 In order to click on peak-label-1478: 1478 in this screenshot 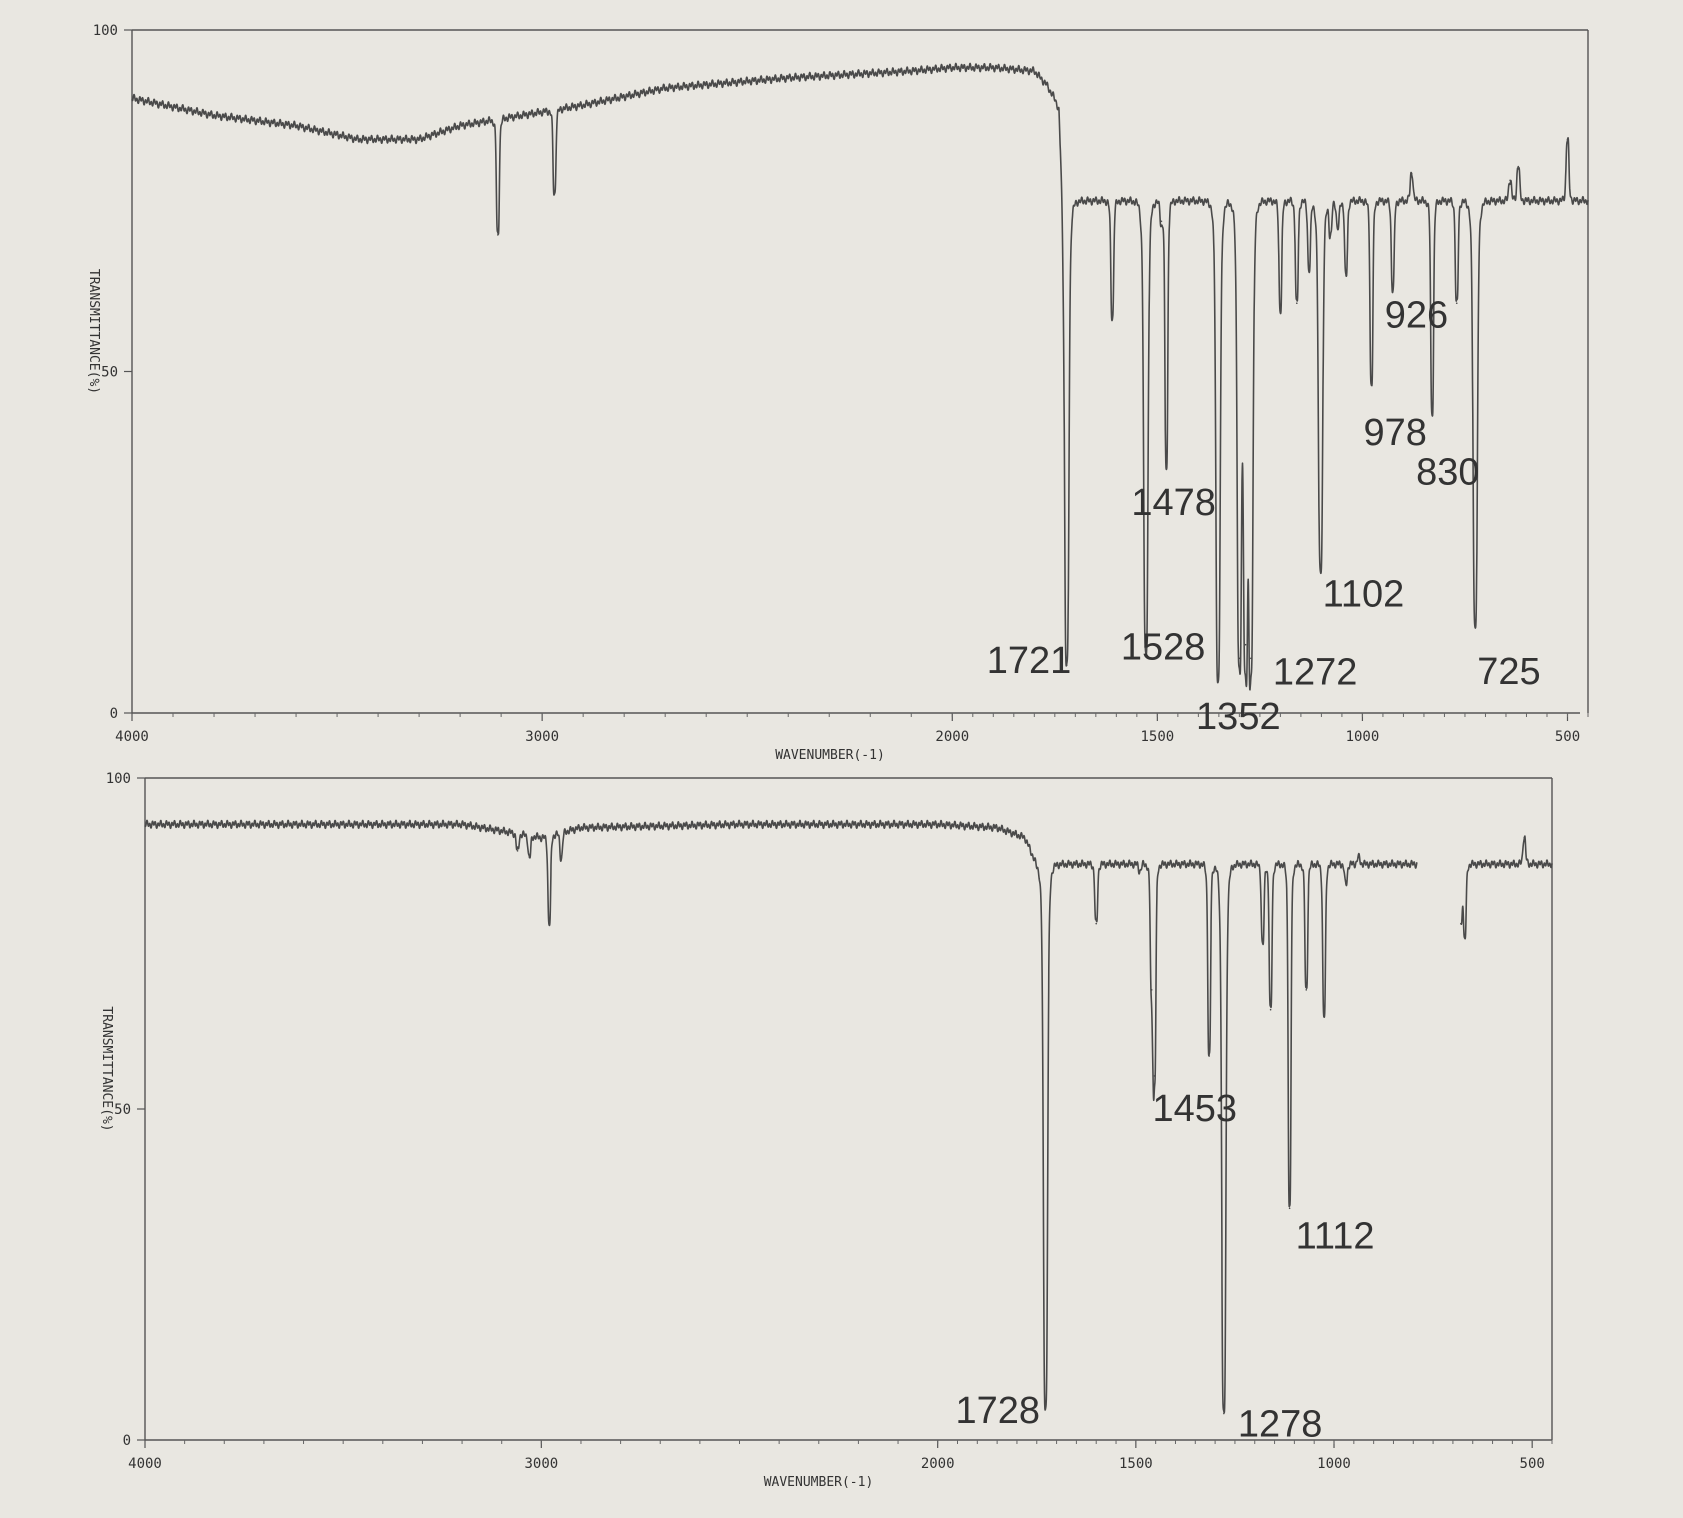, I will do `click(1173, 503)`.